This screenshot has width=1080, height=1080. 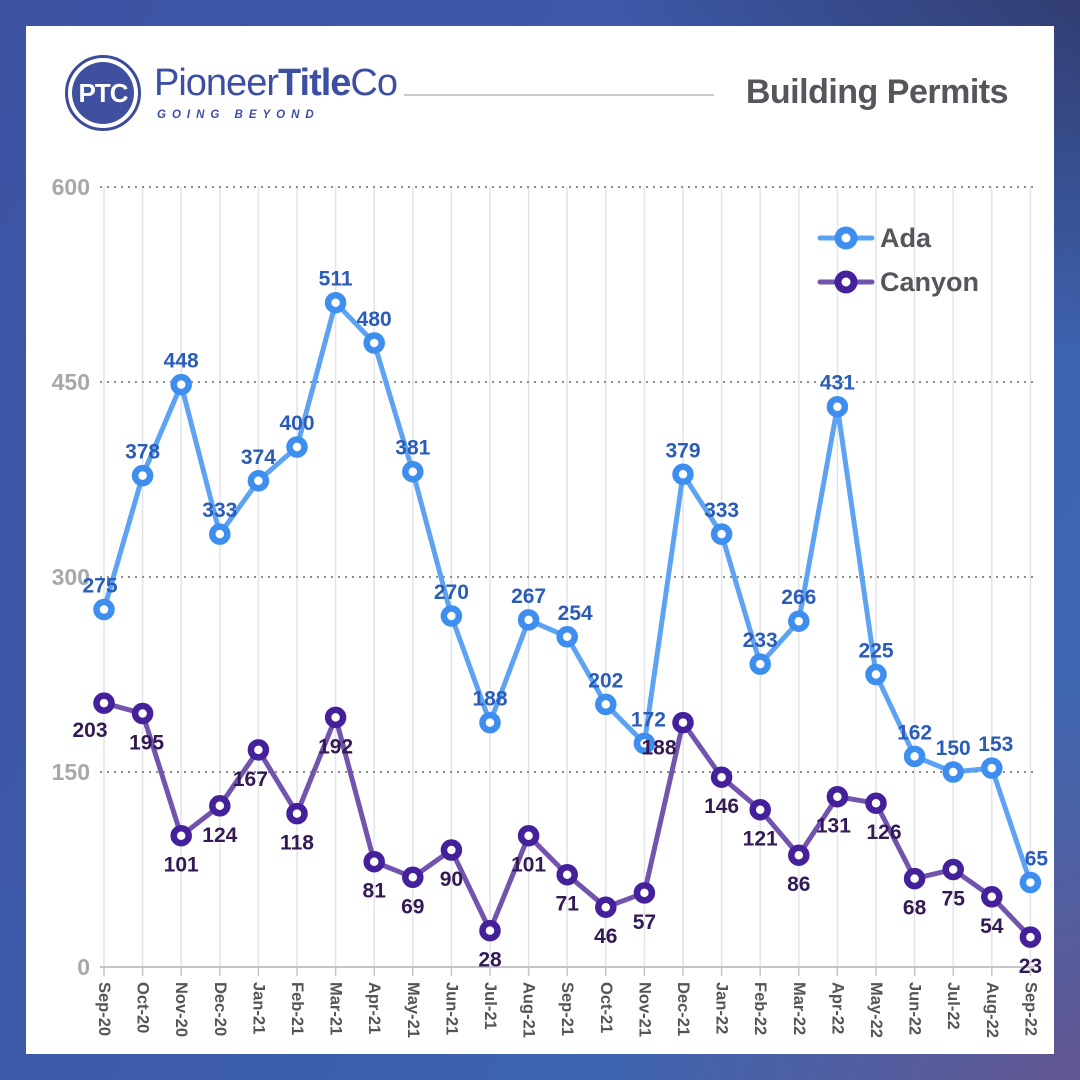 What do you see at coordinates (71, 577) in the screenshot?
I see `svg-text: 300` at bounding box center [71, 577].